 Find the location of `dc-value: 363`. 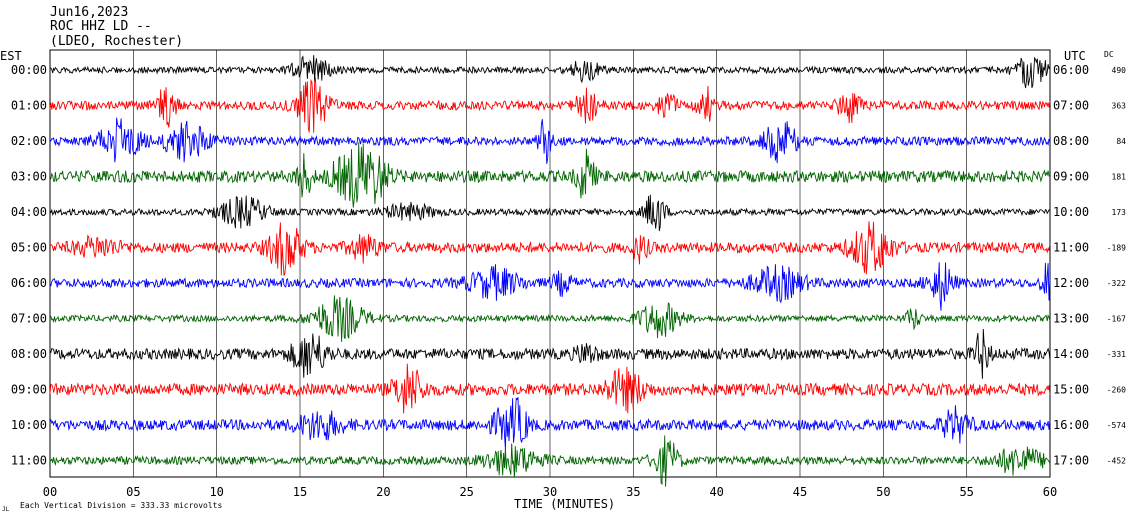

dc-value: 363 is located at coordinates (1119, 106).